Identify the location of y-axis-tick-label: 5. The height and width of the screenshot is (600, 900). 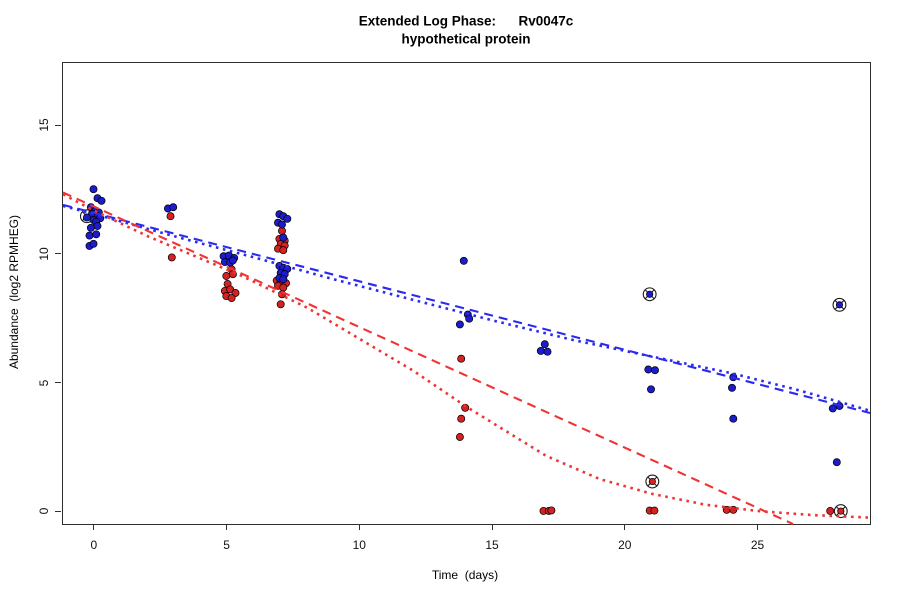
(44, 382).